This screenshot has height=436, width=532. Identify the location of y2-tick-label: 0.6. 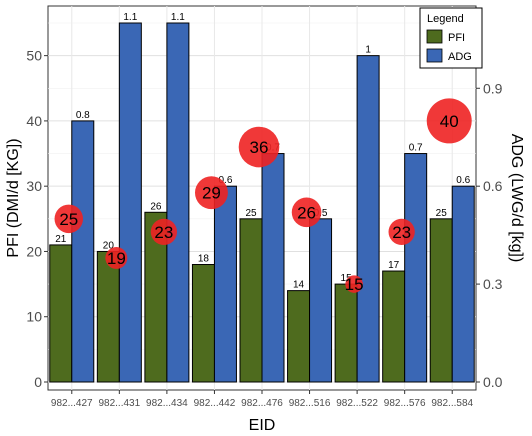
(493, 186).